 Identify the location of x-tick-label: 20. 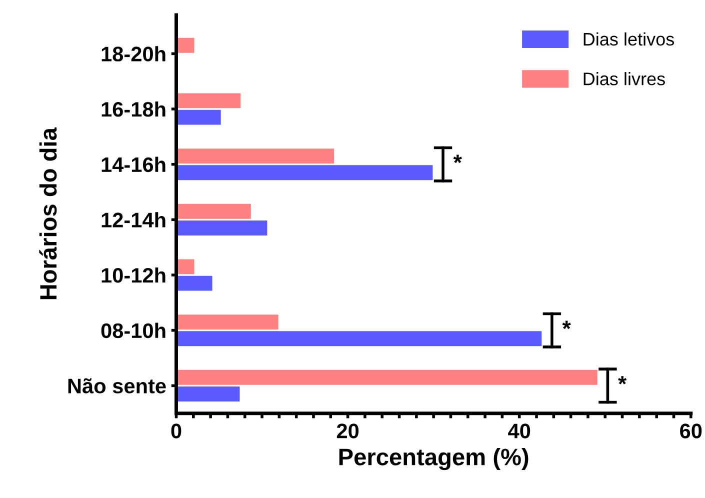
(347, 431).